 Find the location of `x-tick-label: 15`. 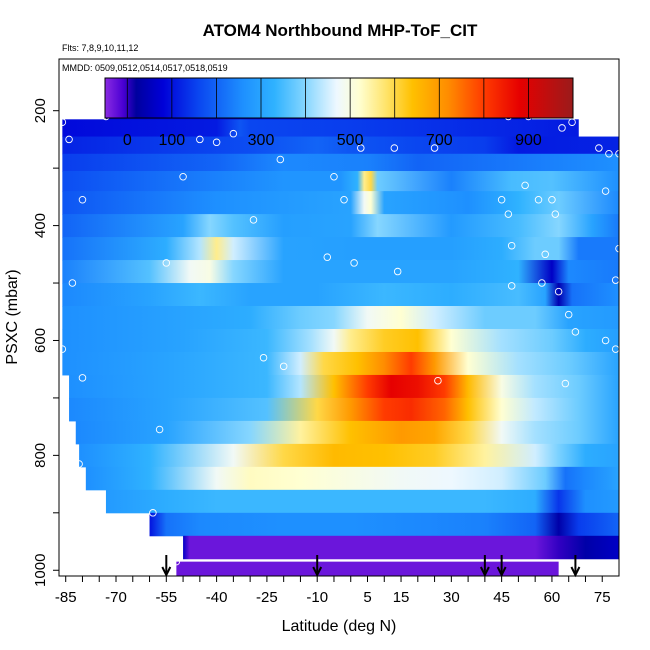

x-tick-label: 15 is located at coordinates (401, 597).